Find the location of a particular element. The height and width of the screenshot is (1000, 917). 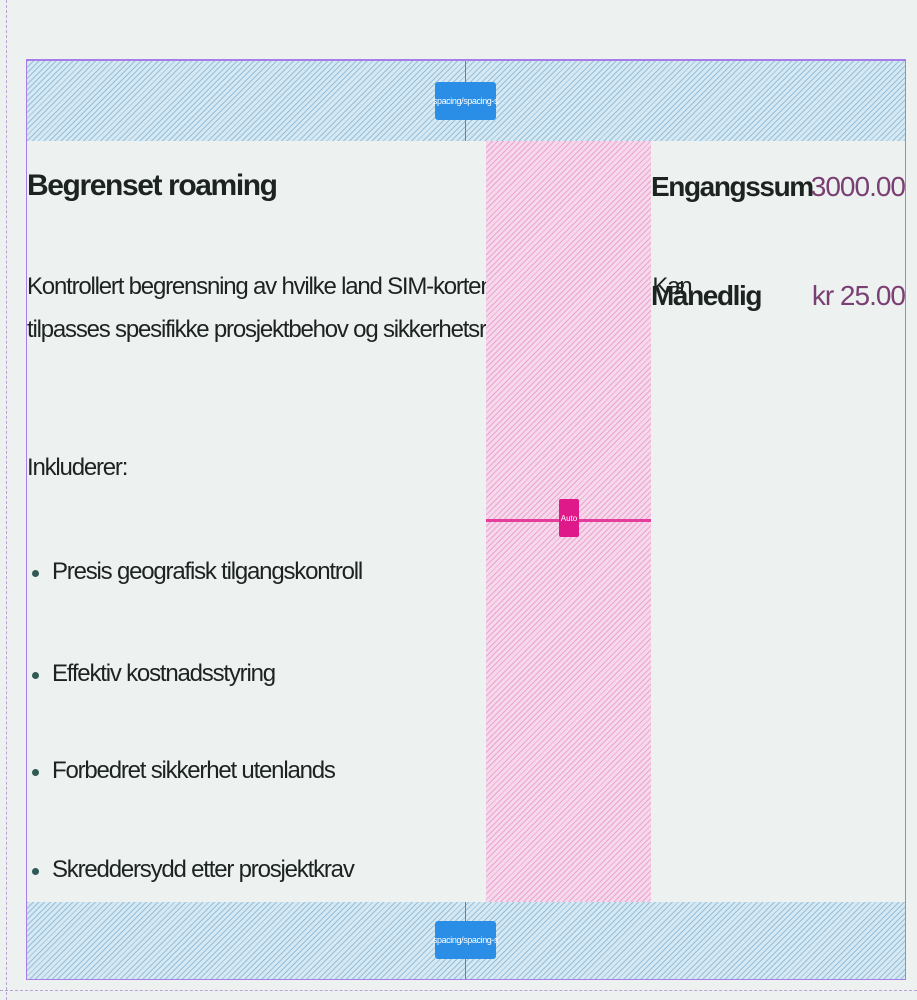

horizontal-guide-line is located at coordinates (458, 990).